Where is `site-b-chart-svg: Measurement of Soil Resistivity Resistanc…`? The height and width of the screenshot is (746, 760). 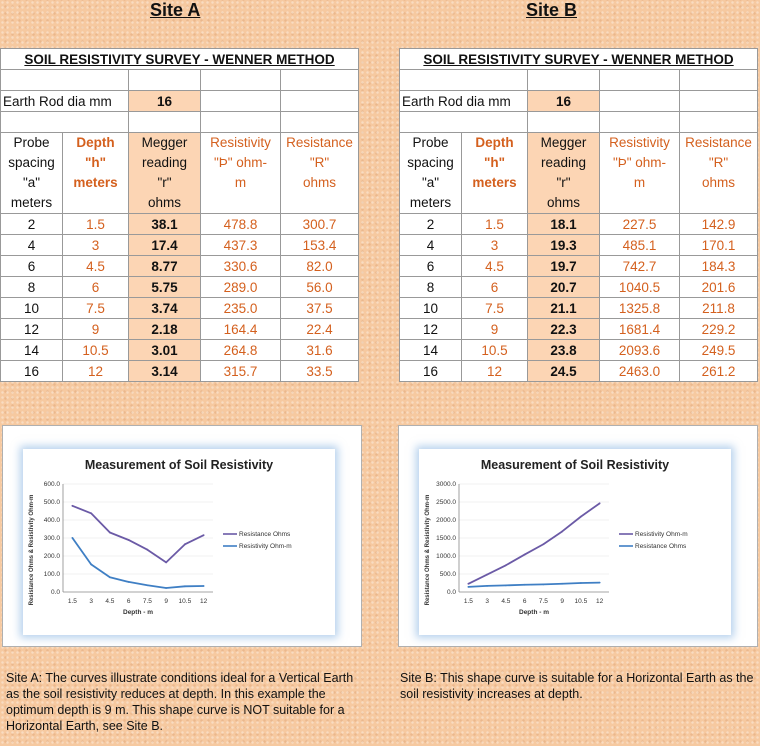
site-b-chart-svg: Measurement of Soil Resistivity Resistanc… is located at coordinates (556, 537).